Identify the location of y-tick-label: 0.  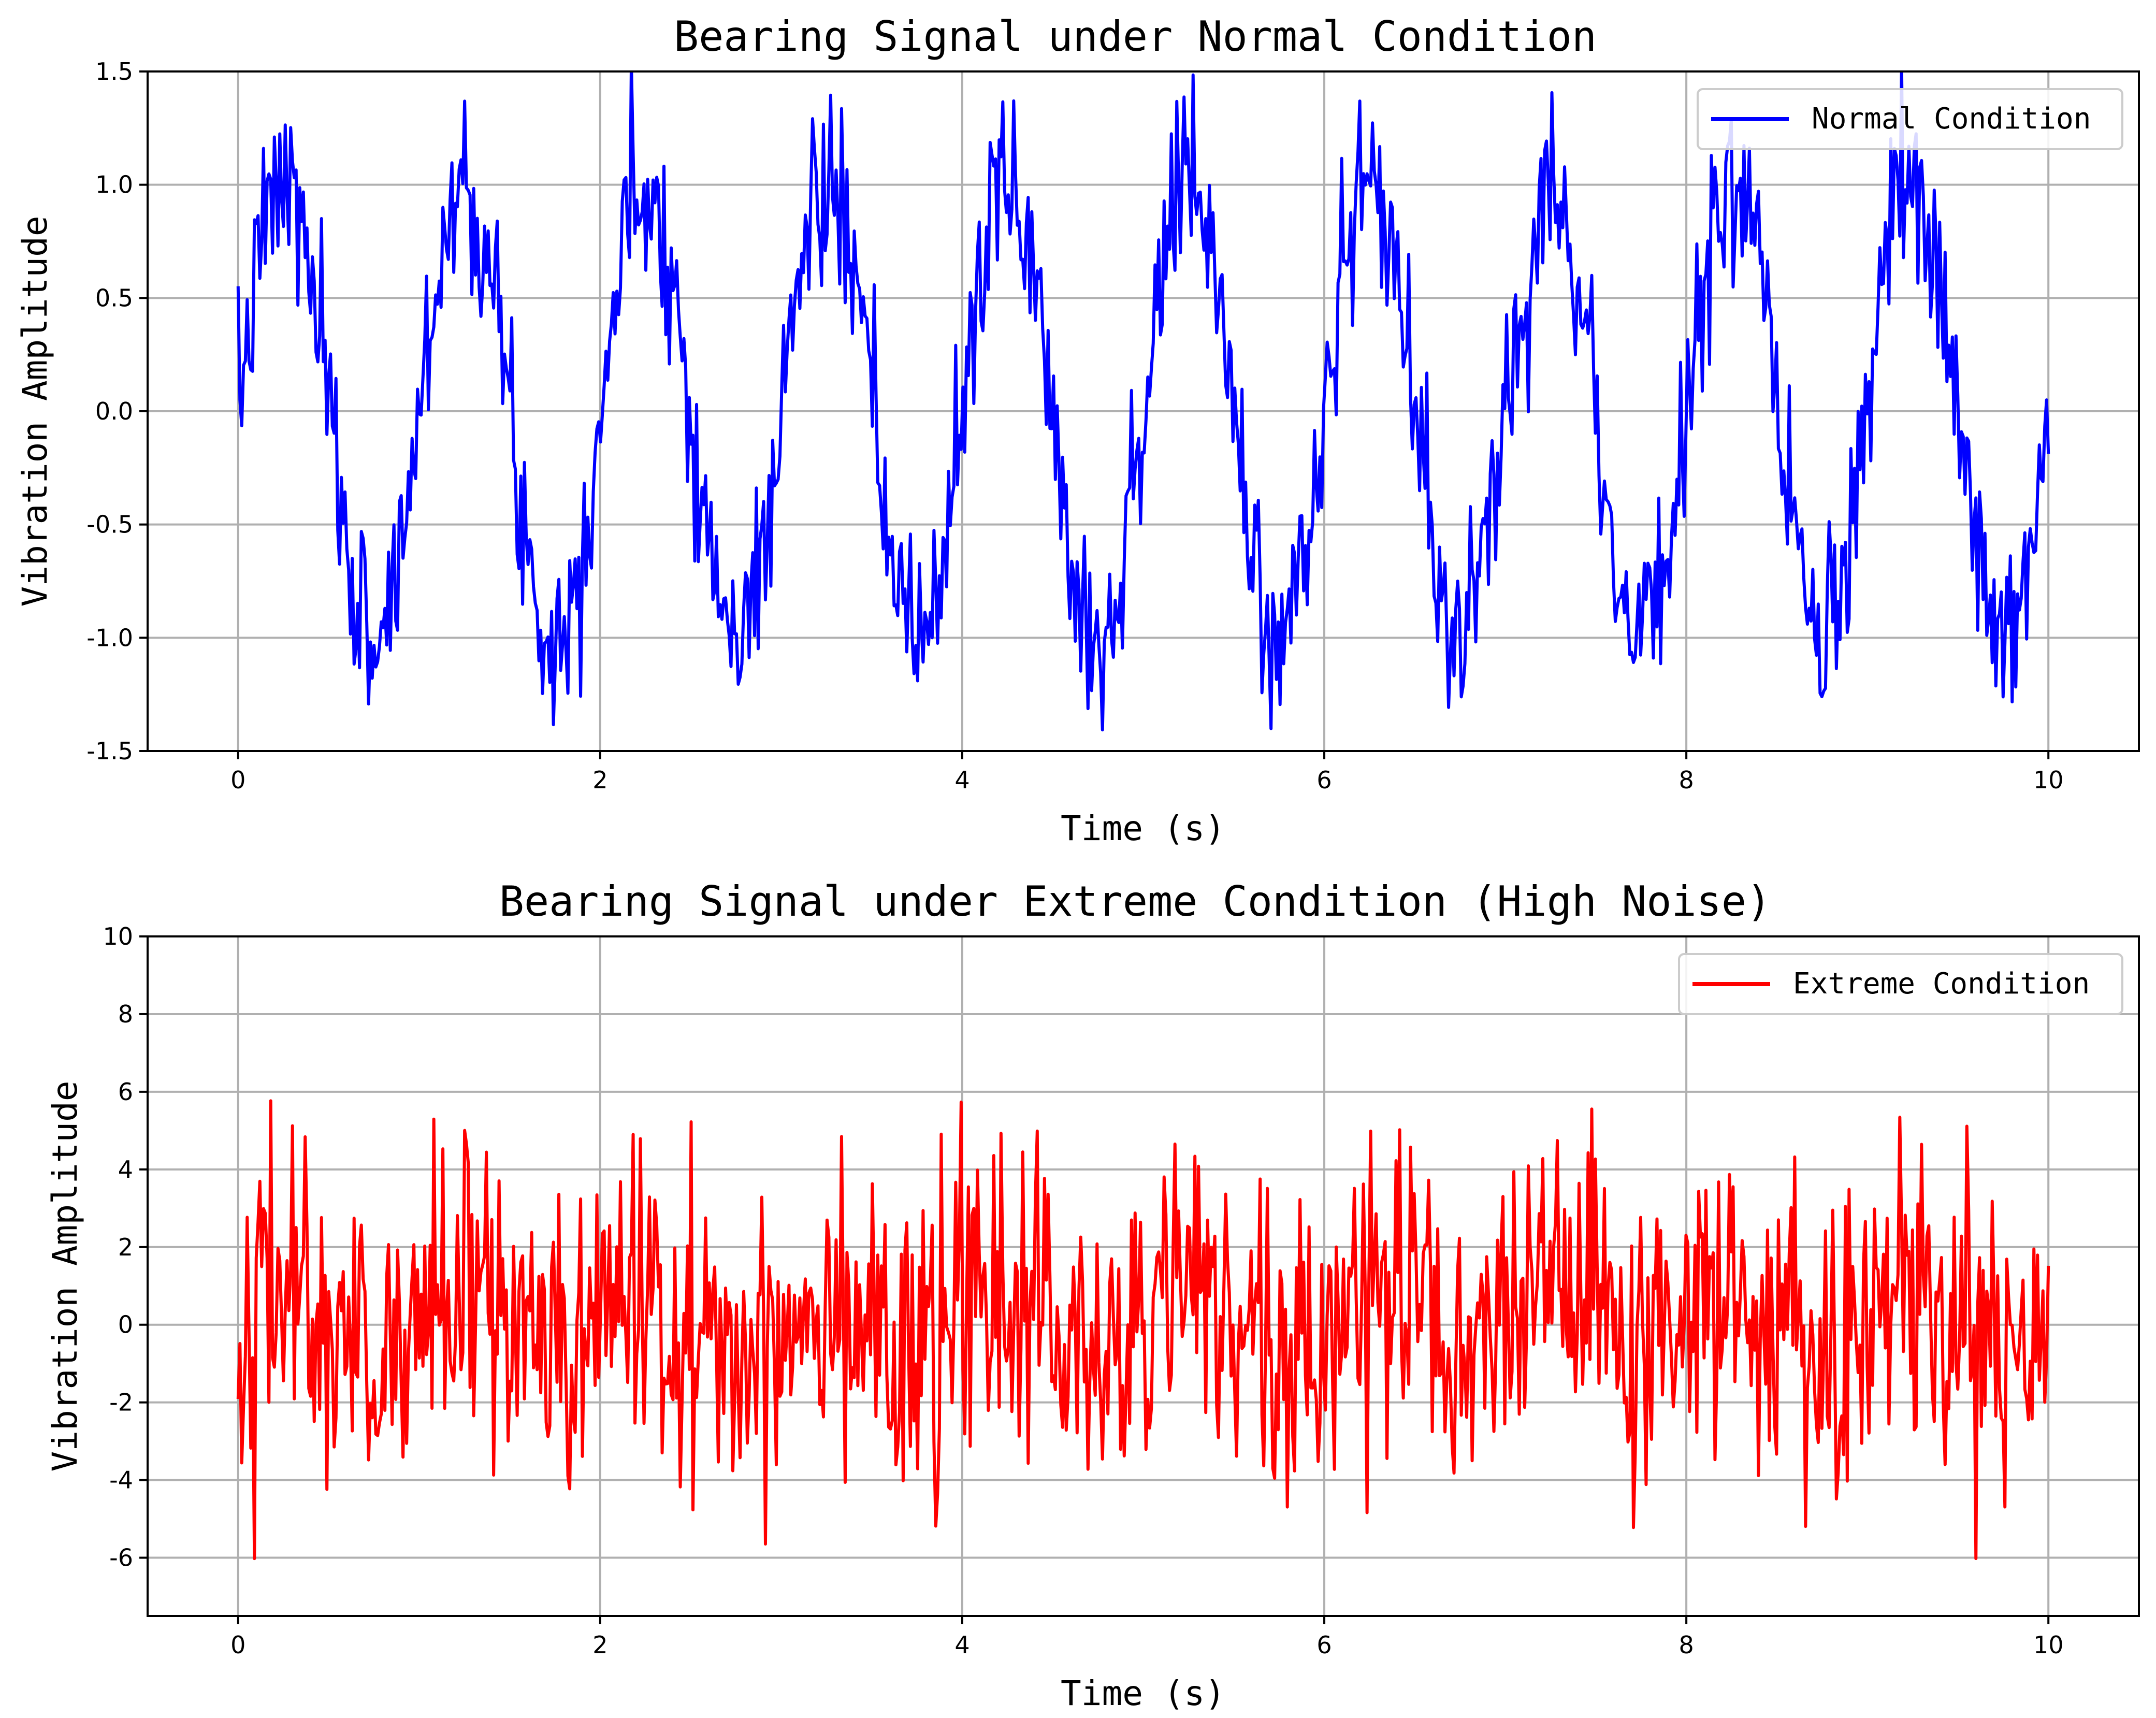
(125, 1325).